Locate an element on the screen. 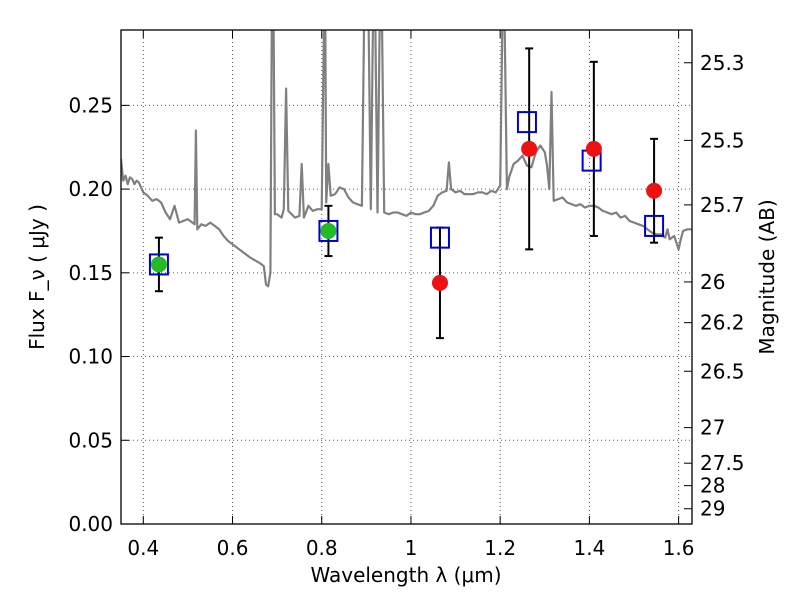 The height and width of the screenshot is (600, 800). y-tick-label: 0.20 is located at coordinates (90, 189).